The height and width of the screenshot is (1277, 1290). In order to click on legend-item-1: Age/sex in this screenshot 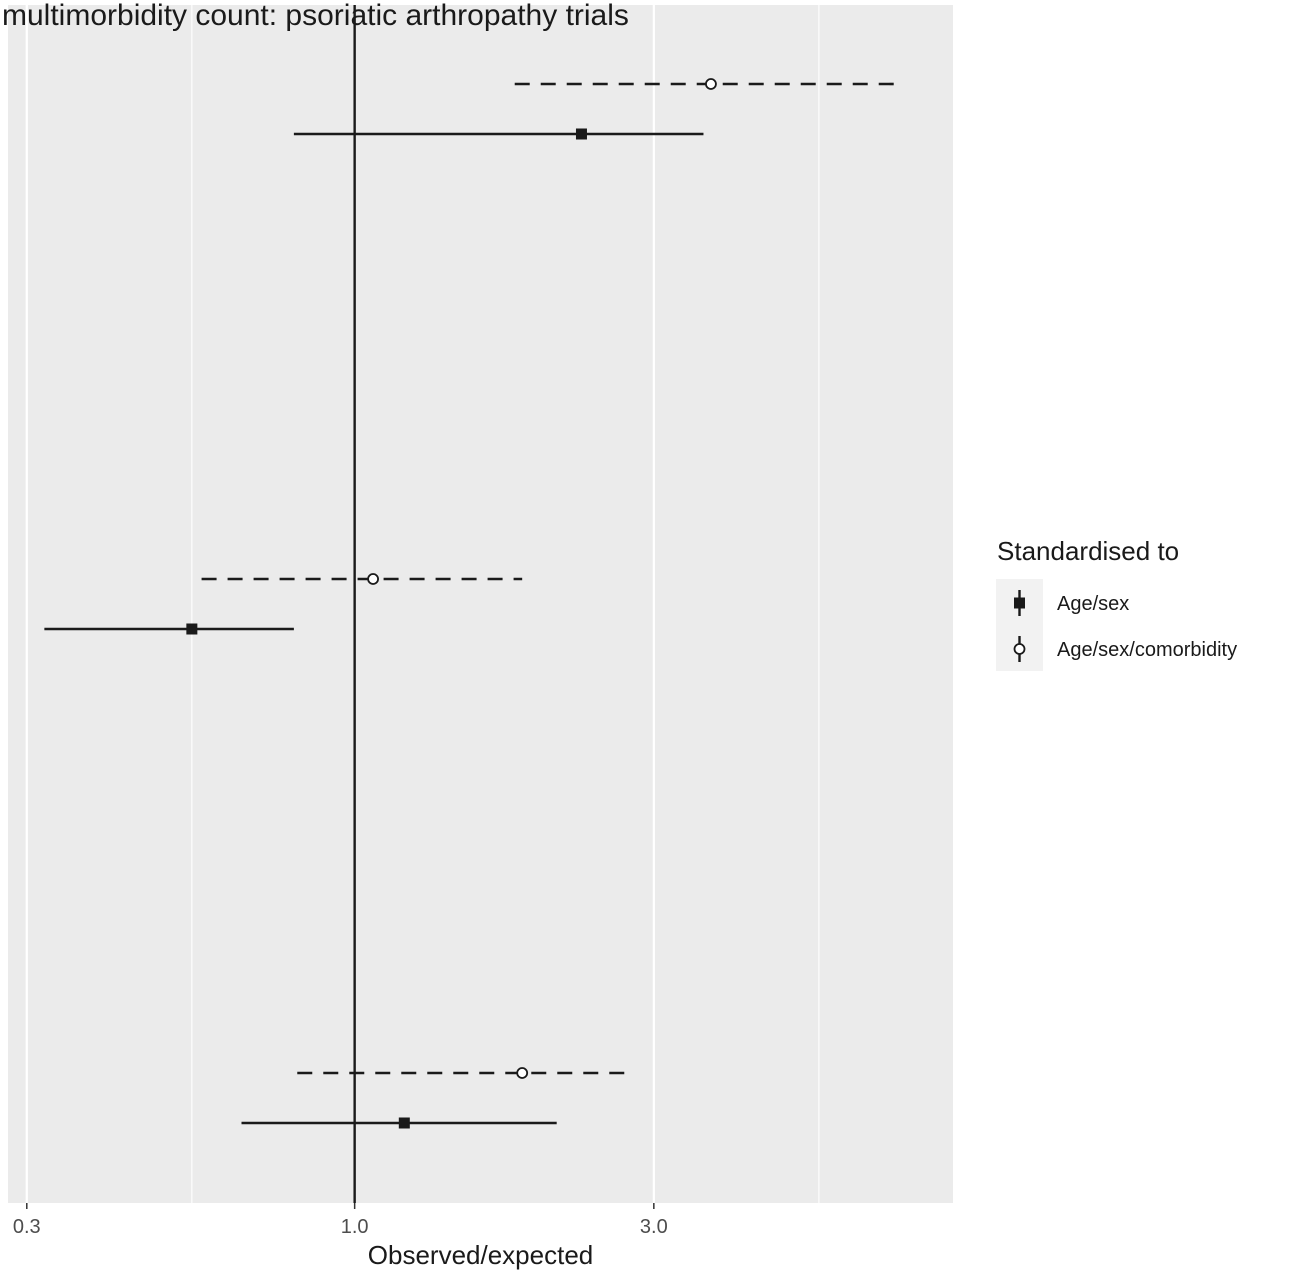, I will do `click(1071, 603)`.